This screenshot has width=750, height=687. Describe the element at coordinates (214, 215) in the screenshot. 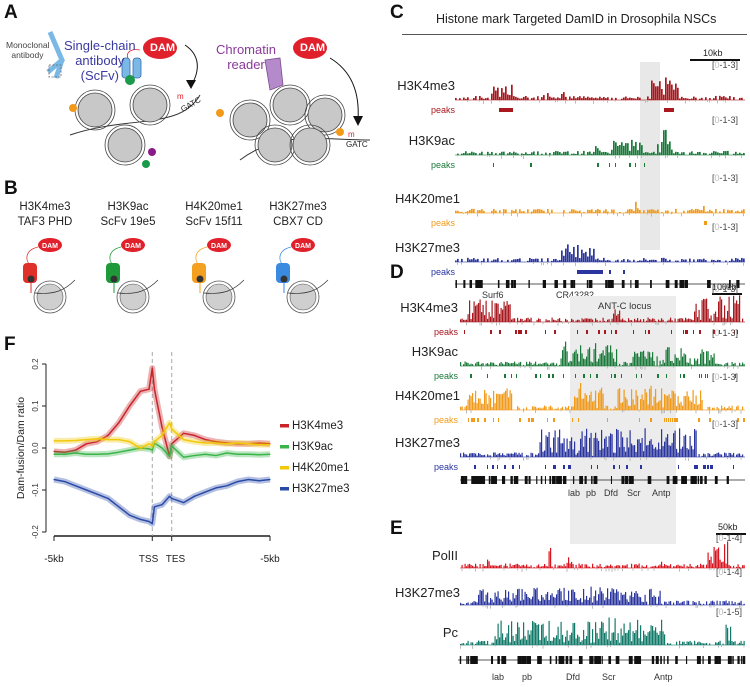

I see `target-label: H4K20me1 ScFv 15f11` at that location.